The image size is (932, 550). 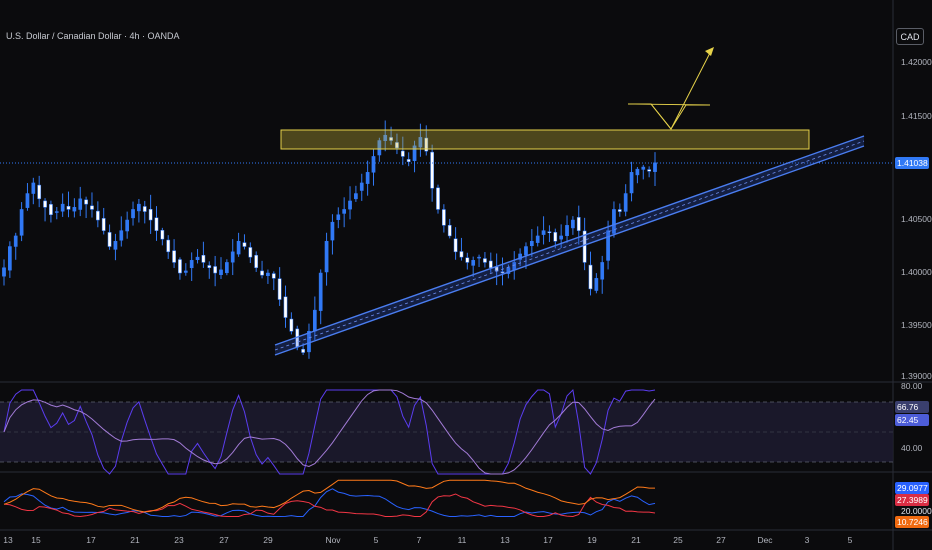 I want to click on adx-line, so click(x=329, y=496).